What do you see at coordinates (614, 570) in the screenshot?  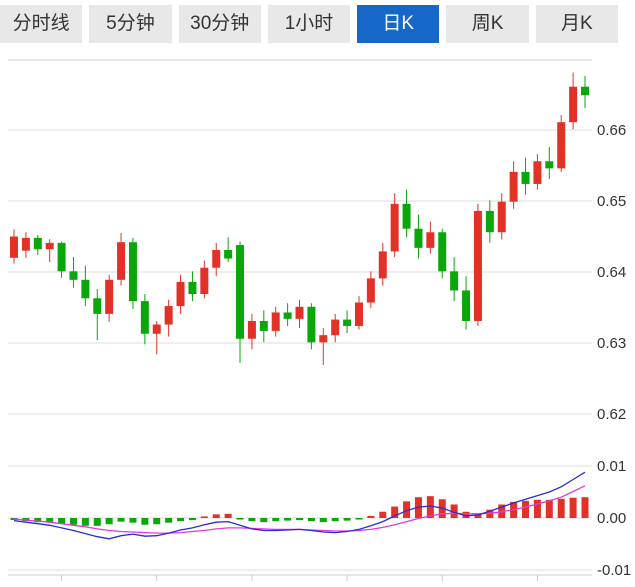 I see `svg-text: -0.01` at bounding box center [614, 570].